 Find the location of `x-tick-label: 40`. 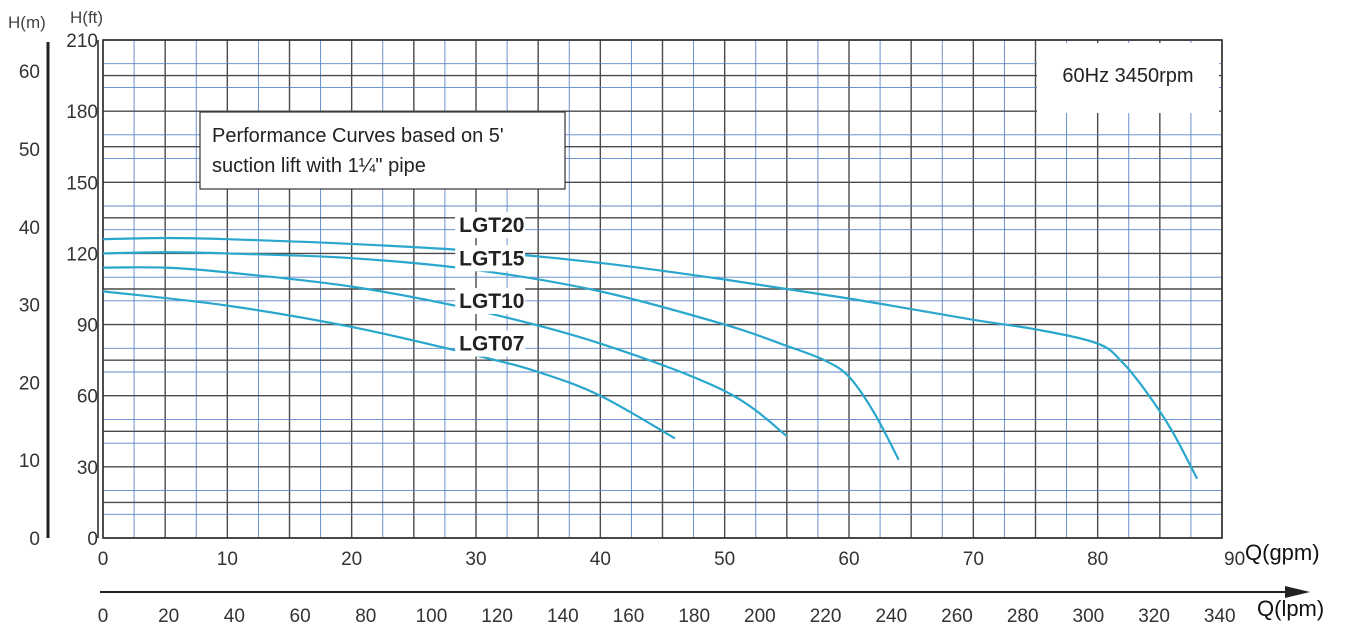

x-tick-label: 40 is located at coordinates (600, 559).